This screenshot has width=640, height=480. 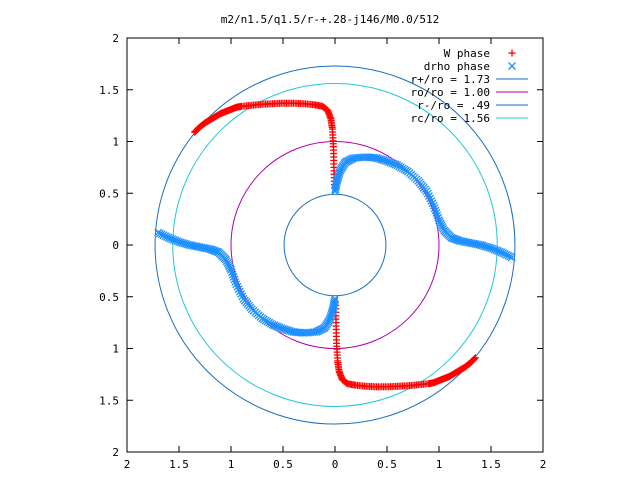 I want to click on x-tick-label: 1, so click(x=439, y=464).